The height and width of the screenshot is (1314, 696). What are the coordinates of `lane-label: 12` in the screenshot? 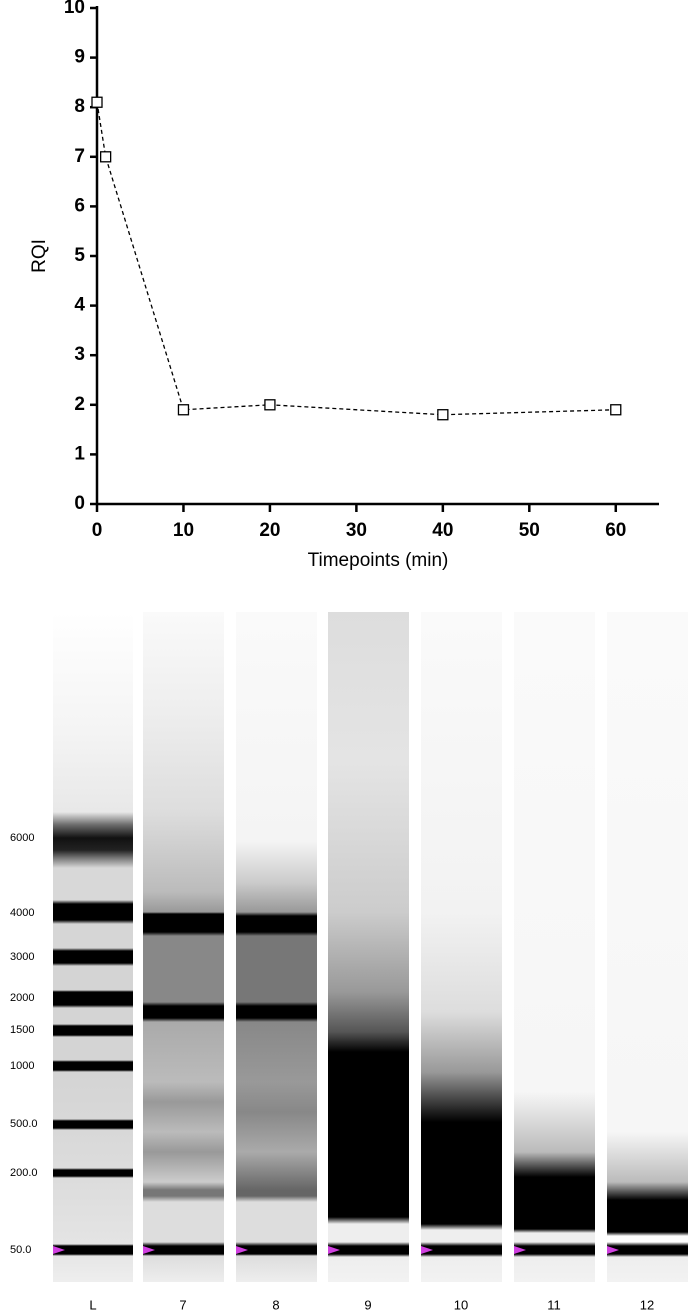 It's located at (647, 1304).